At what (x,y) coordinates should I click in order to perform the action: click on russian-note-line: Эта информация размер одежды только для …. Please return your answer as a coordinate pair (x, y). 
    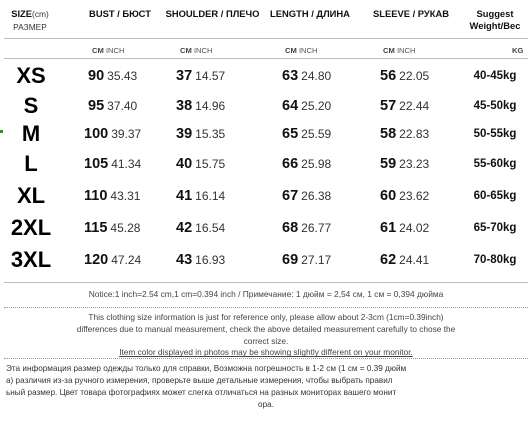
    Looking at the image, I should click on (206, 368).